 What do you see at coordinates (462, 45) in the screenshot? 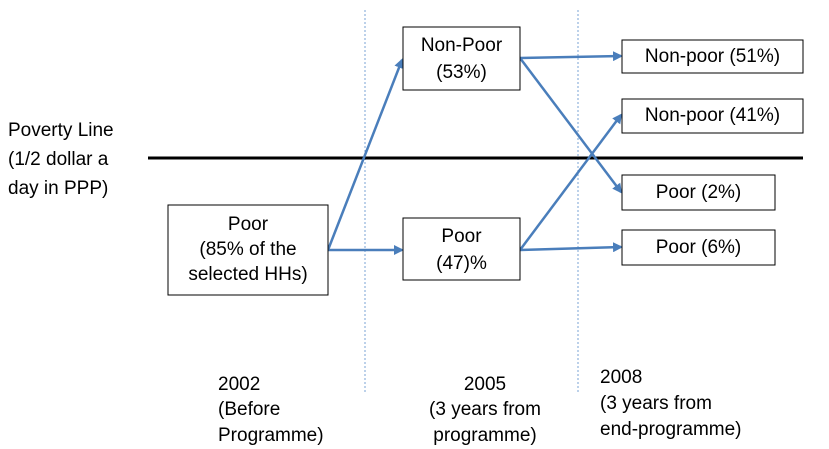
I see `node-label: Non-Poor` at bounding box center [462, 45].